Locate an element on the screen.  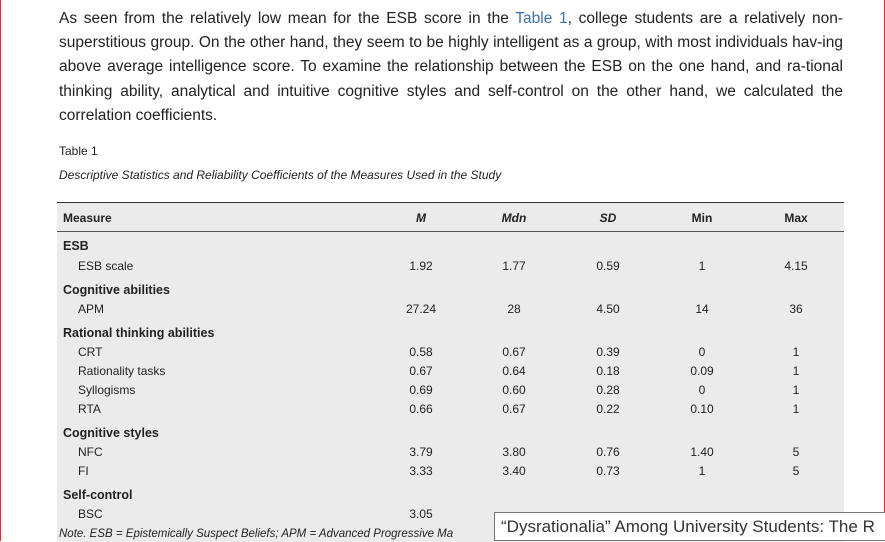
cell-min: 0.09 is located at coordinates (702, 371).